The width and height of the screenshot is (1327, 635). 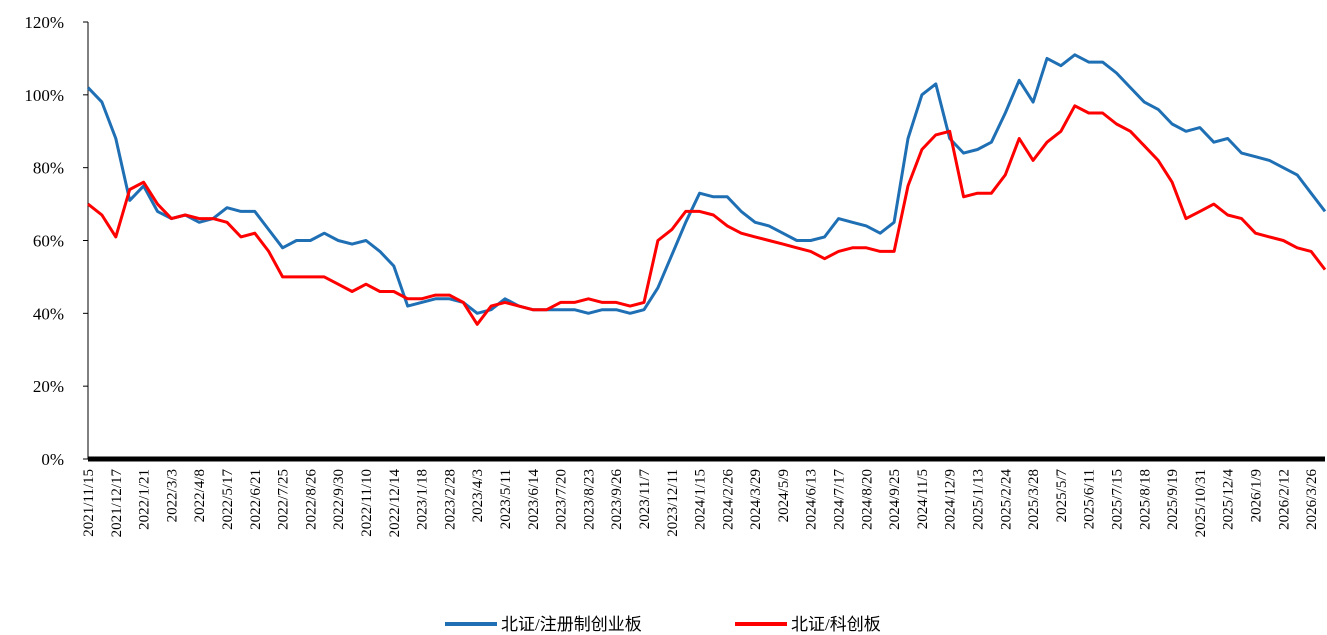 I want to click on y-tick-label: 80%, so click(x=48, y=168).